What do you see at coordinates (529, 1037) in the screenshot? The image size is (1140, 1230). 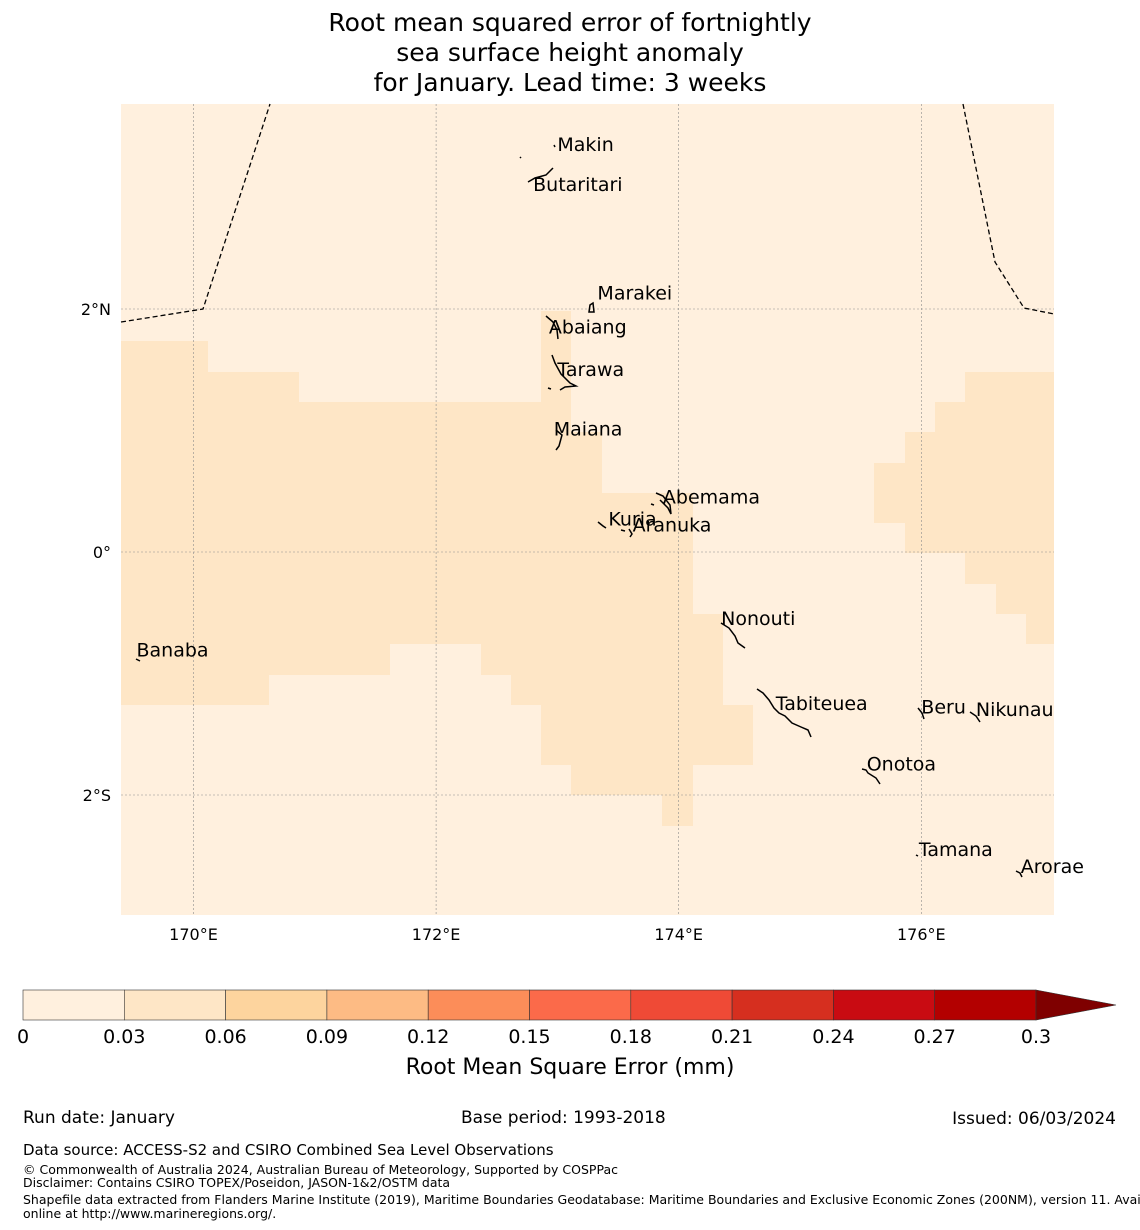 I see `colorbar-tick: 0.15` at bounding box center [529, 1037].